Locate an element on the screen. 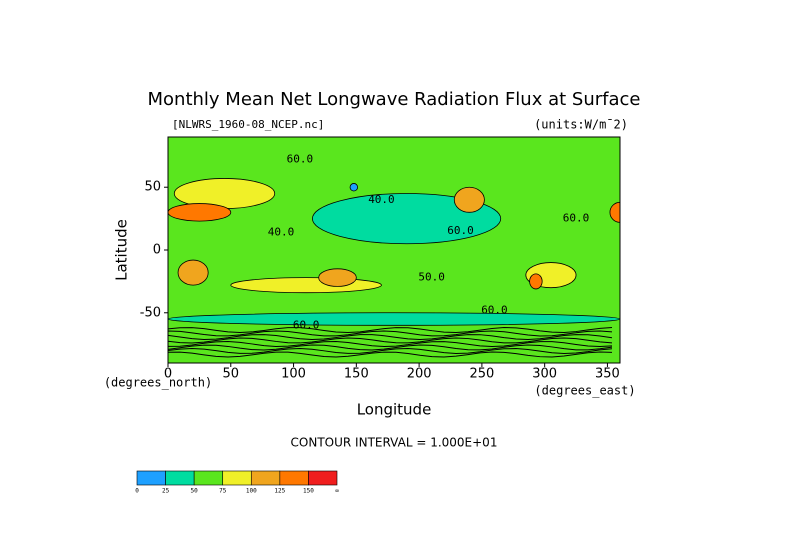 The width and height of the screenshot is (789, 558). x-tick-label: 150 is located at coordinates (356, 374).